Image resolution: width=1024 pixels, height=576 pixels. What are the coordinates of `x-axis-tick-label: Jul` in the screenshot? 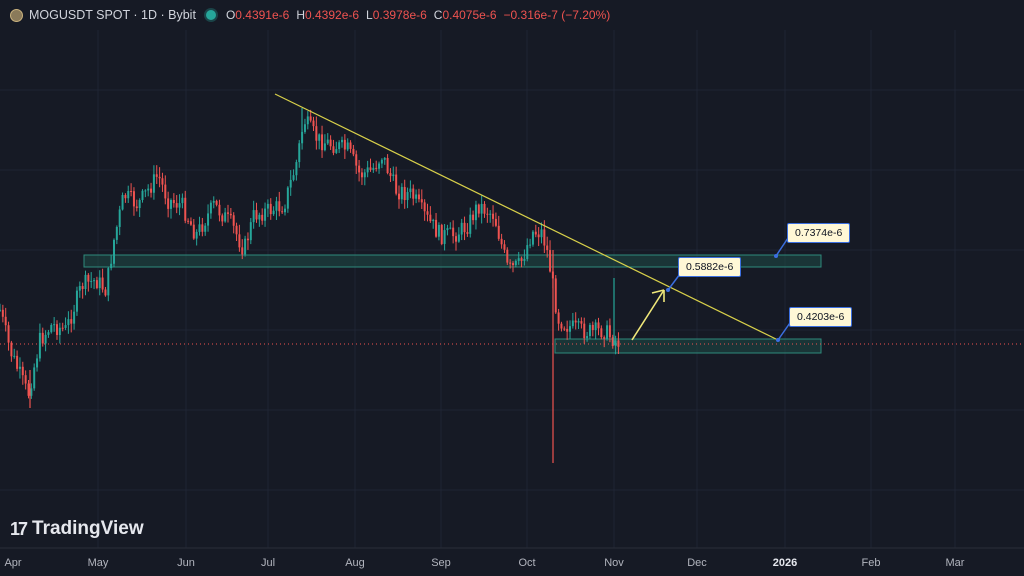 It's located at (268, 563).